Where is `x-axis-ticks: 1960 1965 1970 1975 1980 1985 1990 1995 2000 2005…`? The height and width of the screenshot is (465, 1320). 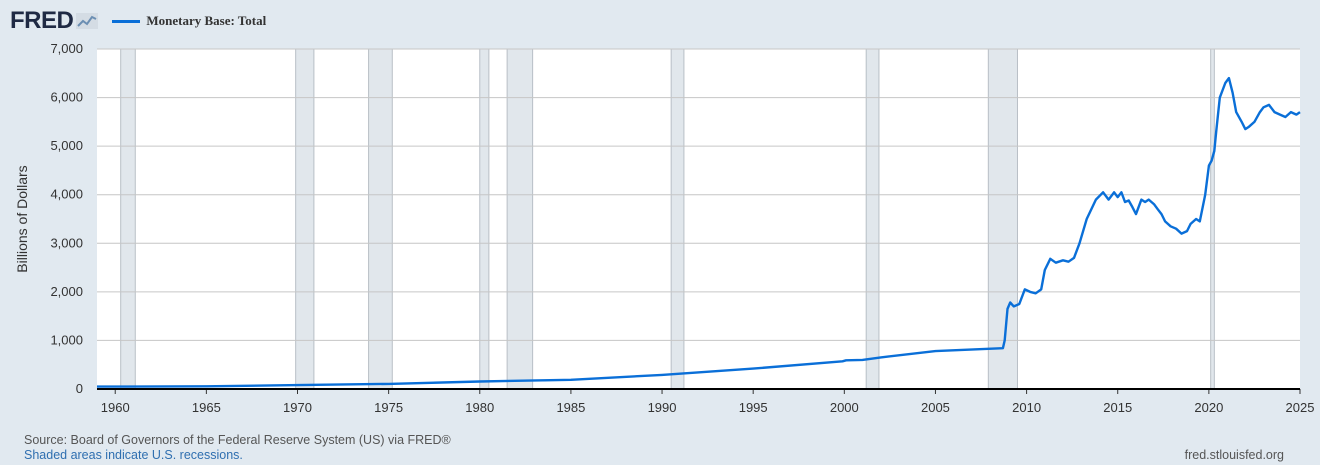 x-axis-ticks: 1960 1965 1970 1975 1980 1985 1990 1995 2000 2005… is located at coordinates (708, 402).